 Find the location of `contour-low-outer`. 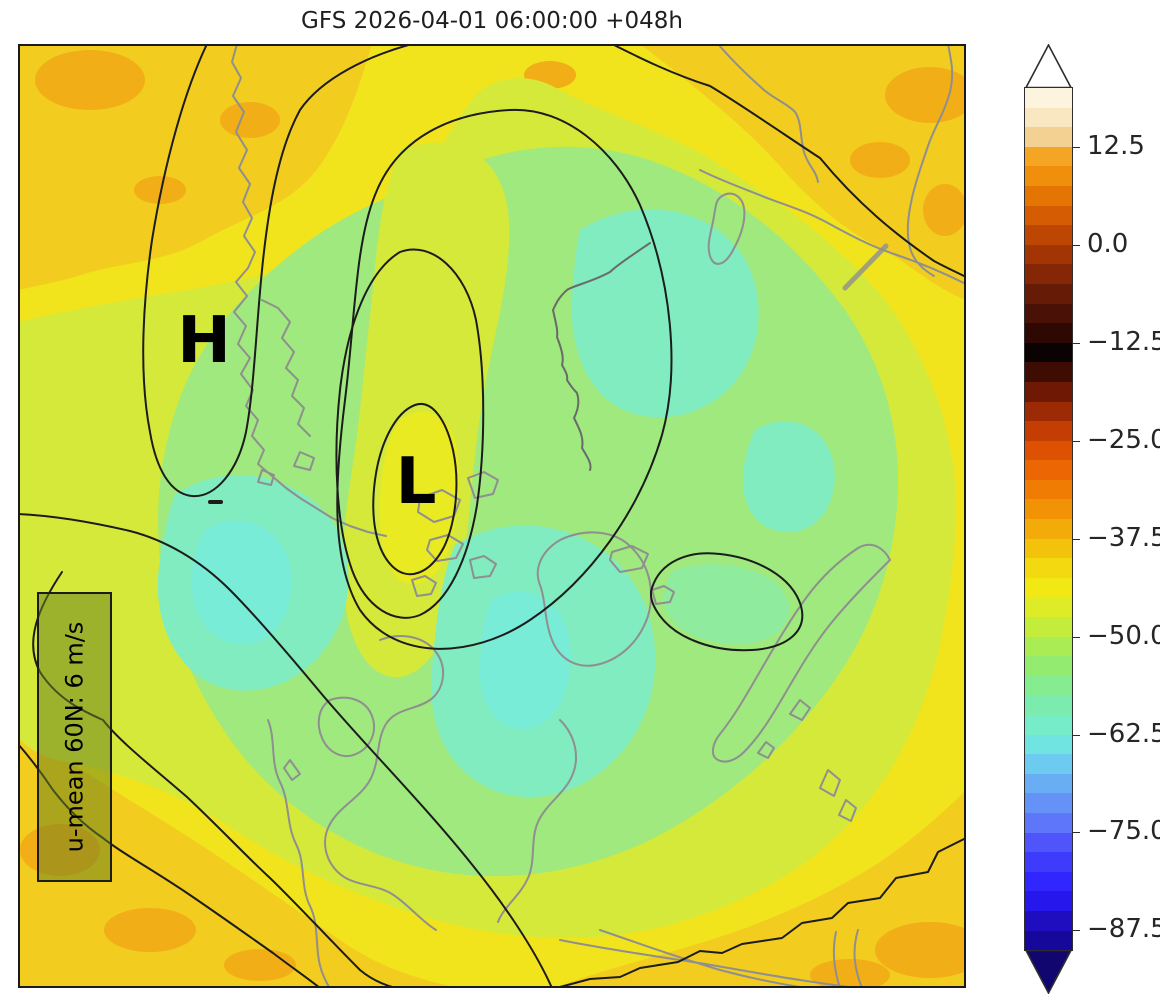

contour-low-outer is located at coordinates (410, 433).